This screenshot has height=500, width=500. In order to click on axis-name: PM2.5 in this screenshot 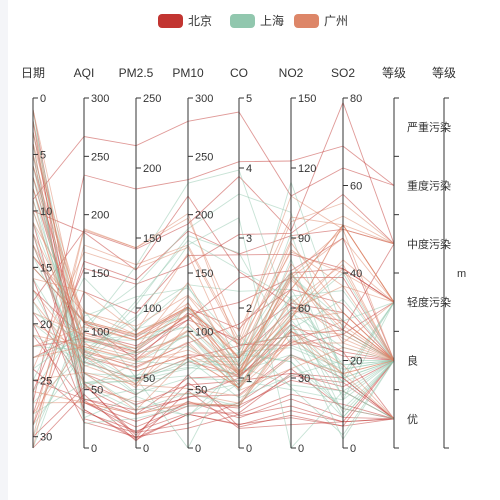, I will do `click(136, 73)`.